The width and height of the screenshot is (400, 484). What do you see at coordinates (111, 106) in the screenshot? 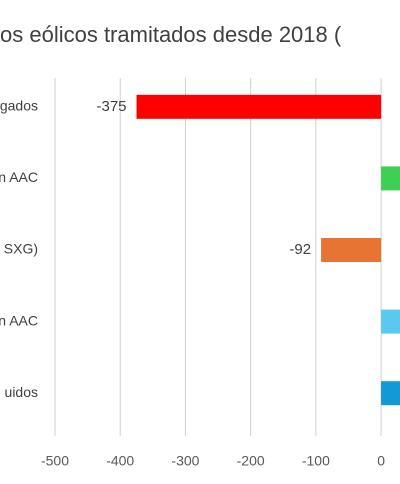
I see `data-label: -375` at bounding box center [111, 106].